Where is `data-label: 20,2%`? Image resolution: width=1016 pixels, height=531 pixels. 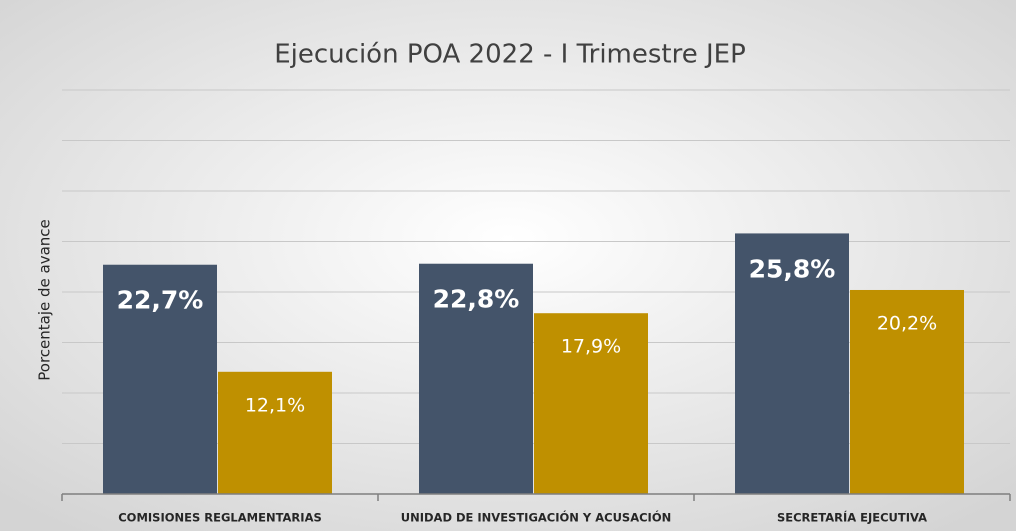
data-label: 20,2% is located at coordinates (907, 323).